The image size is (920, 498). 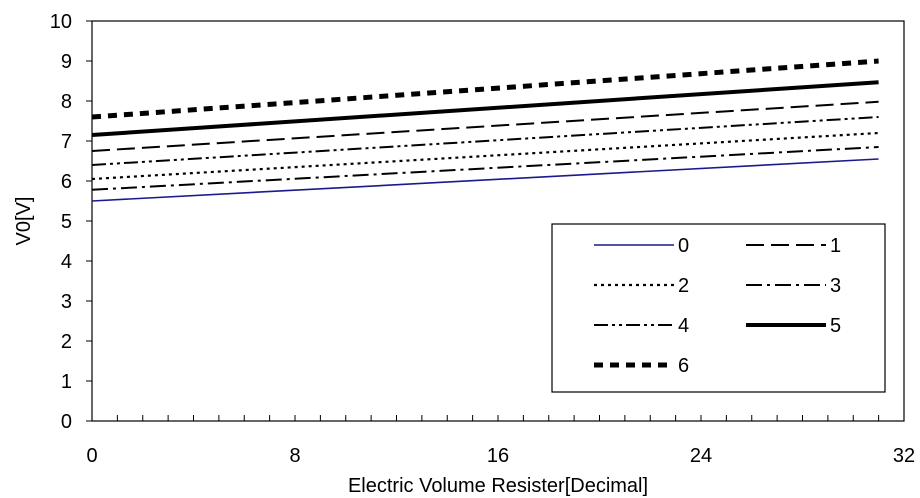 I want to click on x-minor-ticks, so click(x=498, y=418).